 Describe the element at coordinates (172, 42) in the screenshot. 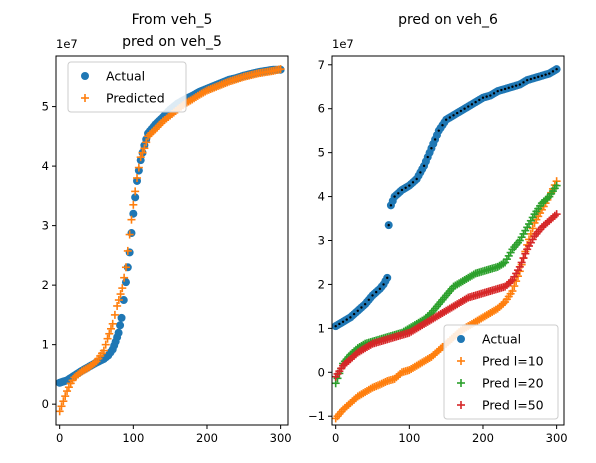

I see `chart-title: pred on veh_5` at that location.